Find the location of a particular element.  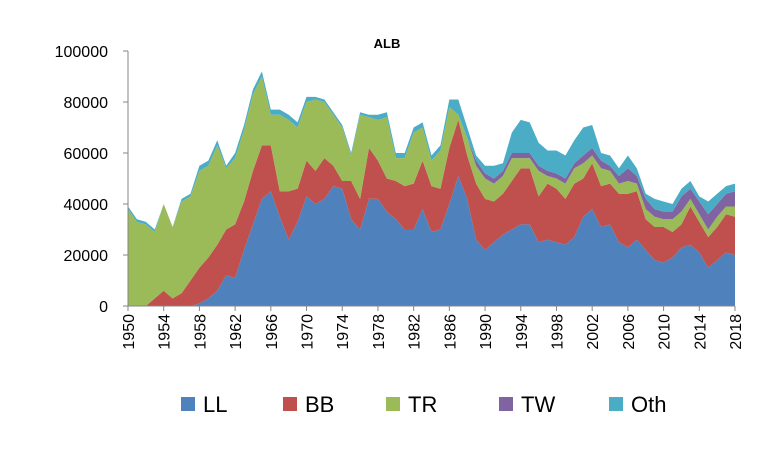

legend-label-tw: TW is located at coordinates (538, 404).